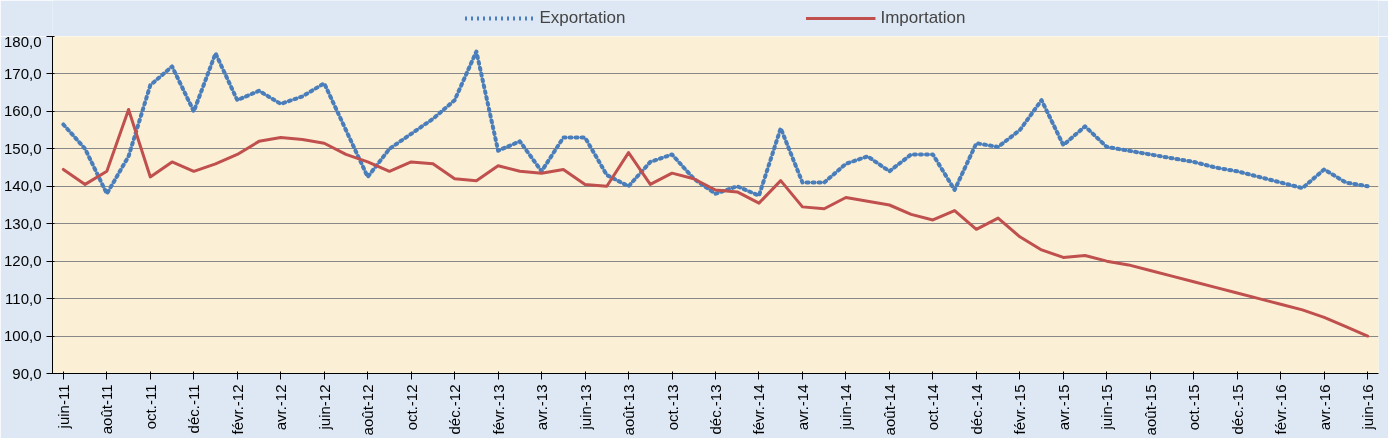 The image size is (1392, 446). I want to click on x-tick-label: août-14, so click(889, 410).